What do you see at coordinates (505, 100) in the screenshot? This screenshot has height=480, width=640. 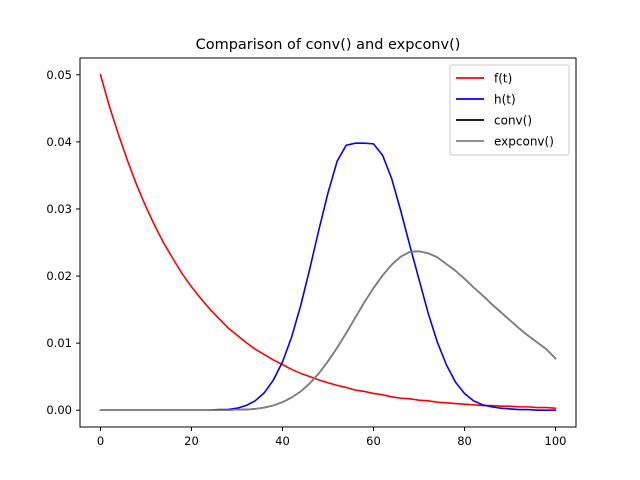 I see `legend-label-1: h(t)` at bounding box center [505, 100].